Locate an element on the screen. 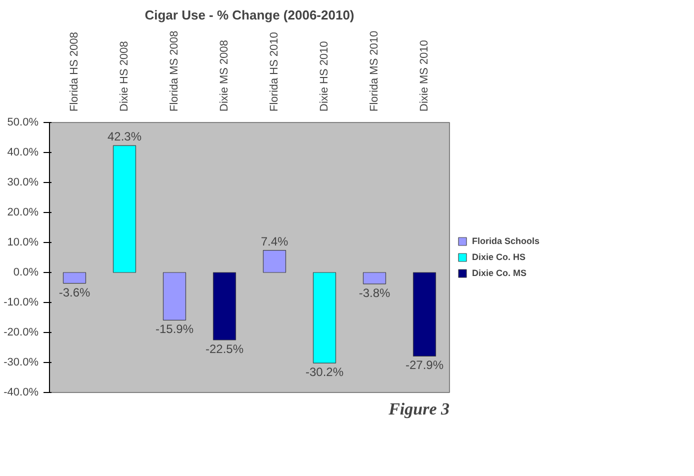 Image resolution: width=694 pixels, height=476 pixels. y-tick-label: 50.0% is located at coordinates (23, 122).